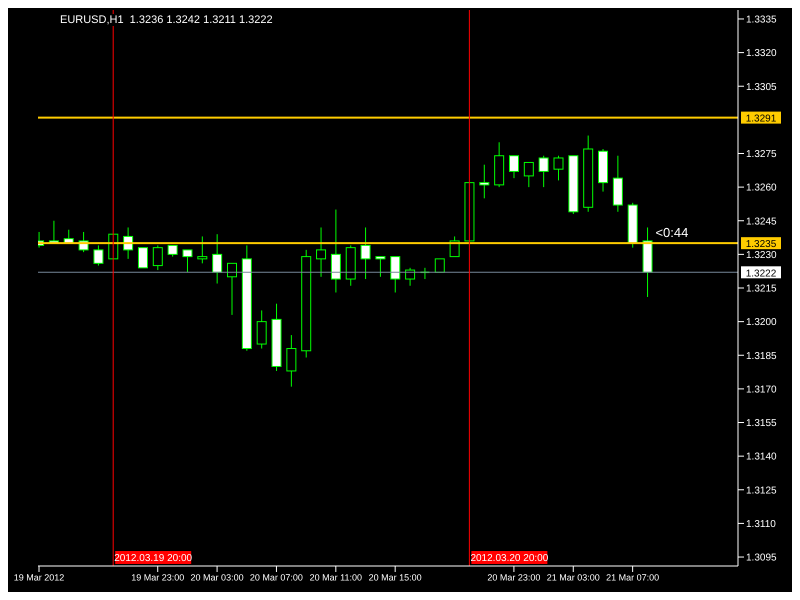 The width and height of the screenshot is (800, 600). I want to click on y-tick-label: 1.3245, so click(762, 222).